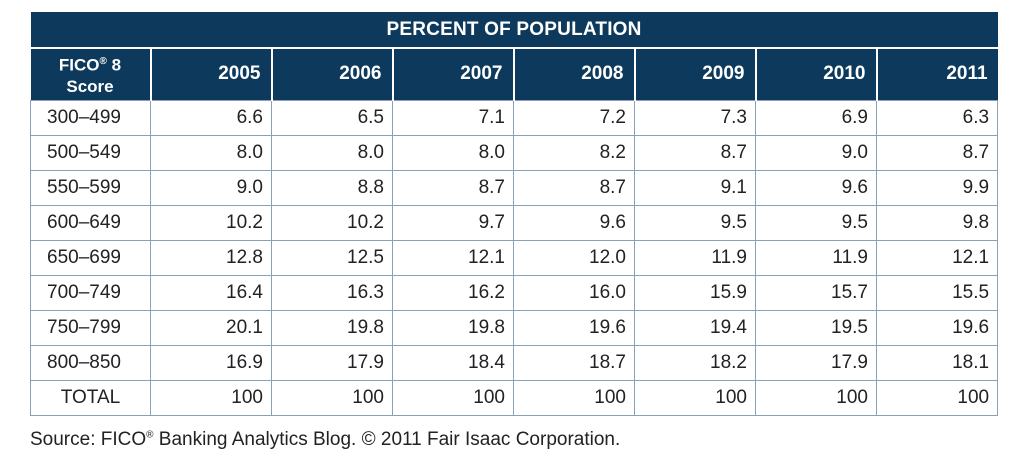  What do you see at coordinates (90, 152) in the screenshot?
I see `score-range-cell: 500–549` at bounding box center [90, 152].